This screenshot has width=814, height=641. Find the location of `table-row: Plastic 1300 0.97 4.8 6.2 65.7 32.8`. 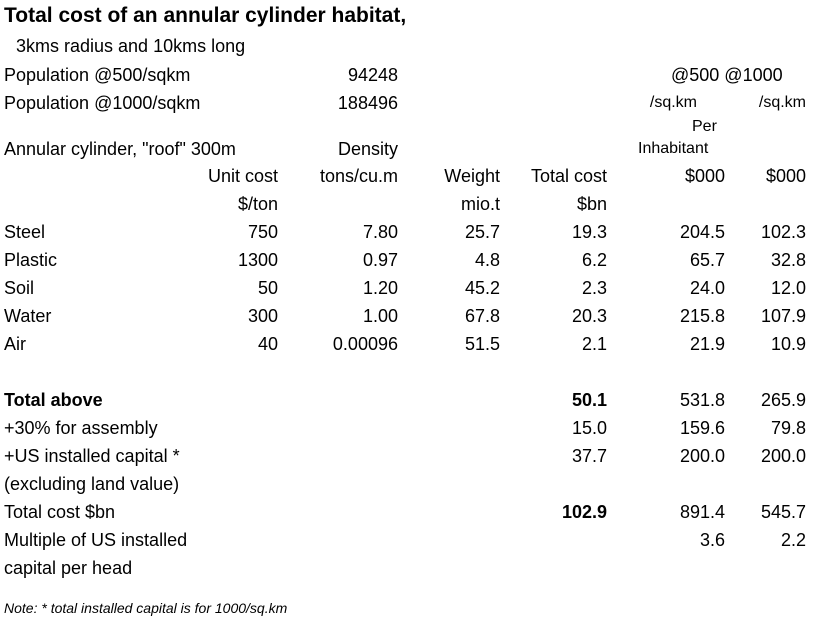

table-row: Plastic 1300 0.97 4.8 6.2 65.7 32.8 is located at coordinates (407, 260).